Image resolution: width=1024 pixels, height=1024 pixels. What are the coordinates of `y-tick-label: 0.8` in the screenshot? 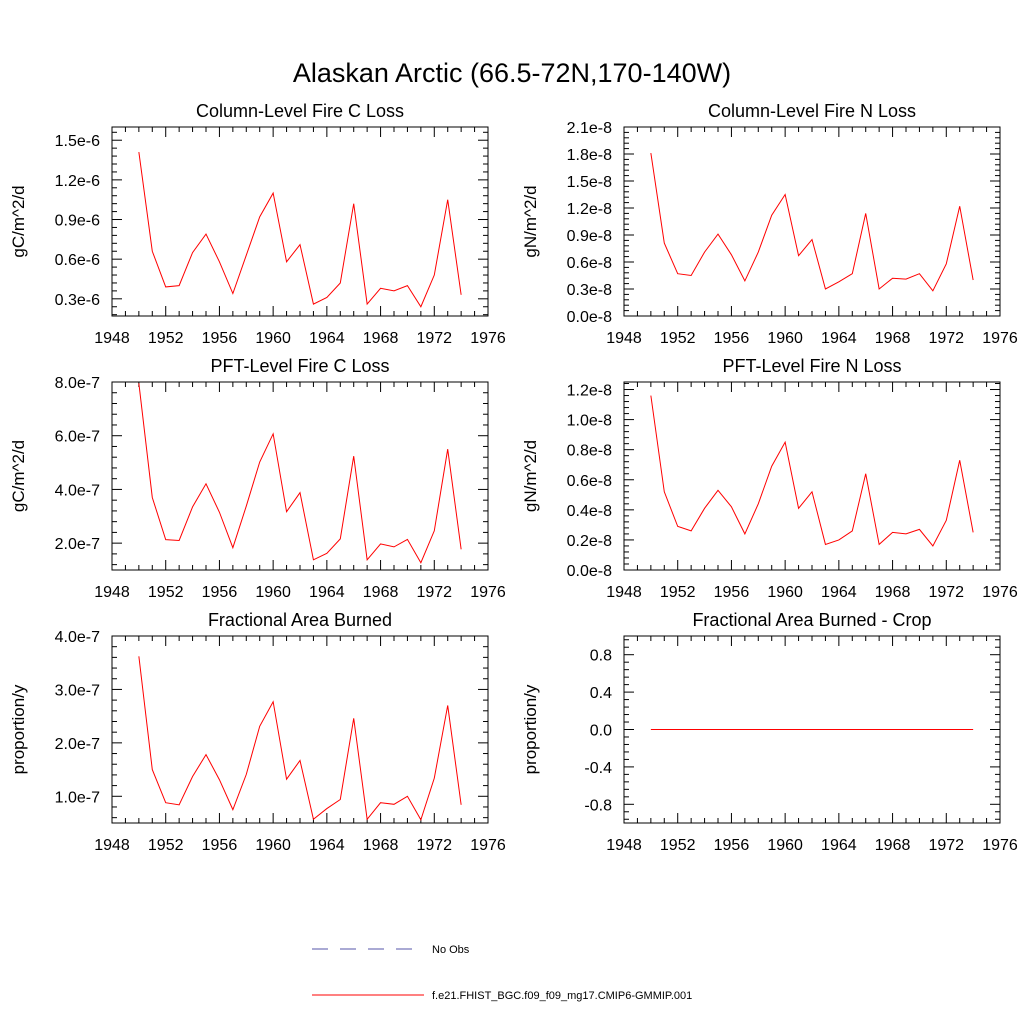 It's located at (601, 656).